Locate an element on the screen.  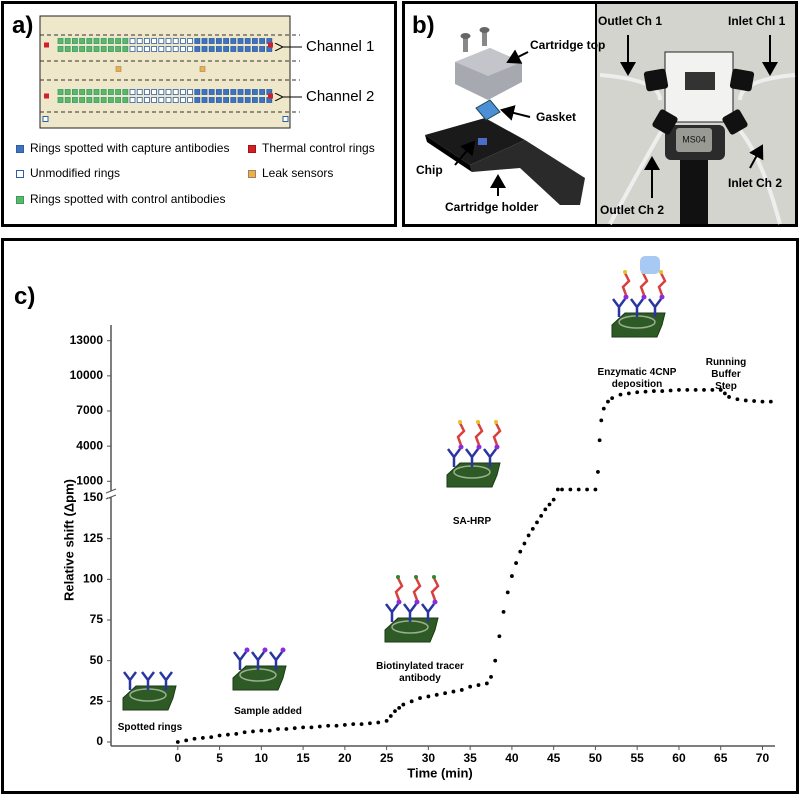
part-label: Cartridge top is located at coordinates (568, 45).